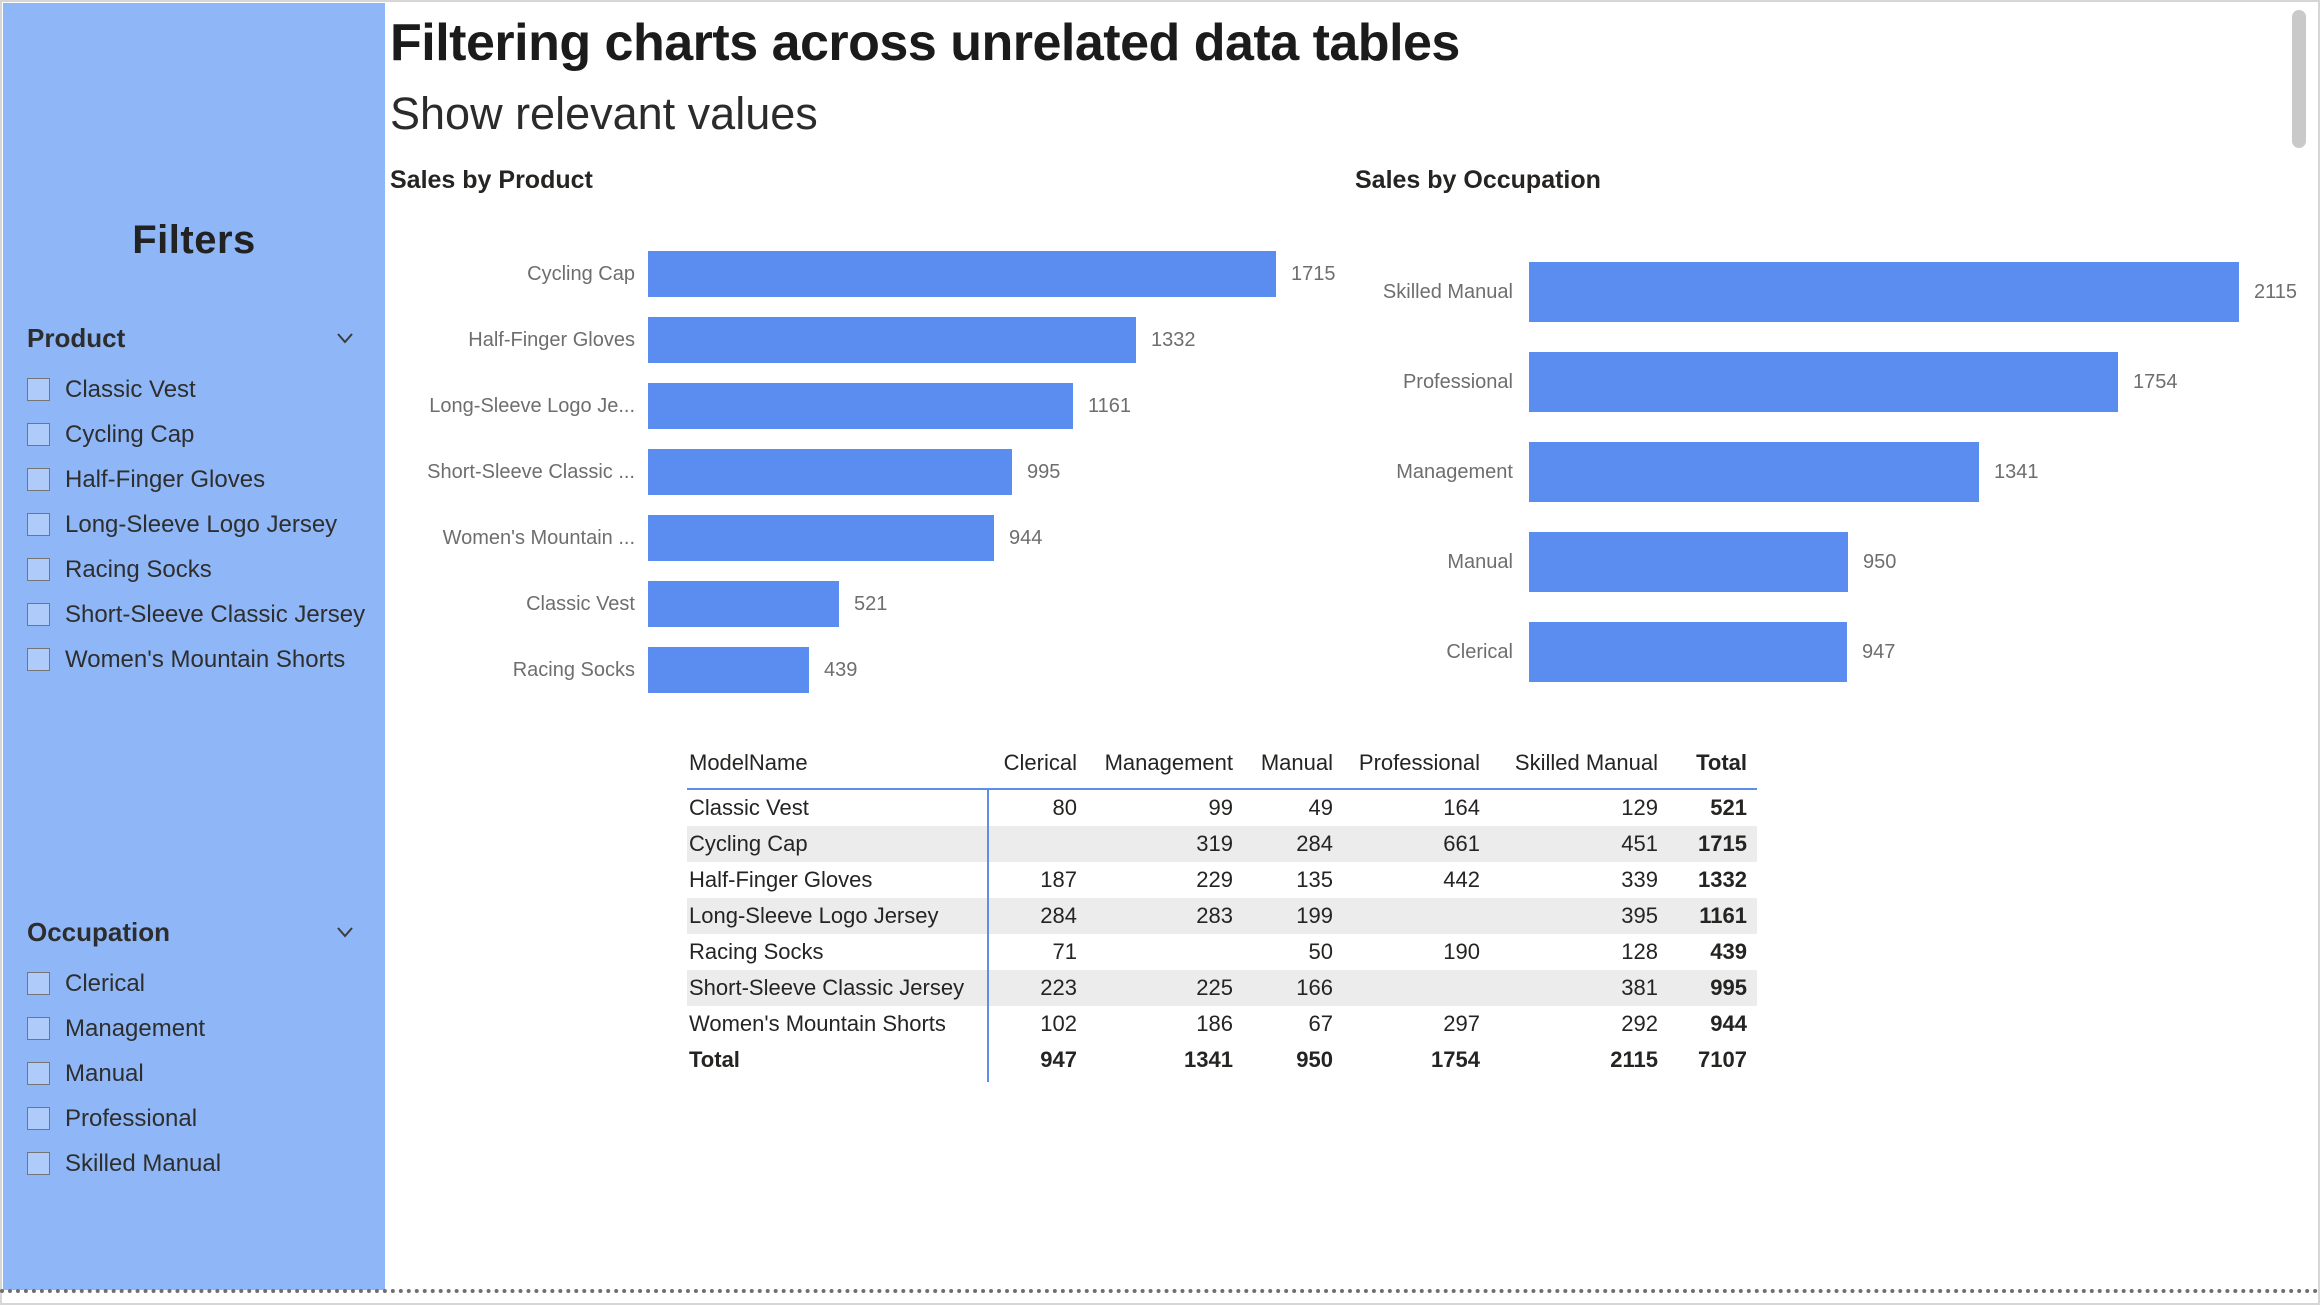 Image resolution: width=2320 pixels, height=1305 pixels. What do you see at coordinates (135, 1028) in the screenshot?
I see `filter-item-label: Management` at bounding box center [135, 1028].